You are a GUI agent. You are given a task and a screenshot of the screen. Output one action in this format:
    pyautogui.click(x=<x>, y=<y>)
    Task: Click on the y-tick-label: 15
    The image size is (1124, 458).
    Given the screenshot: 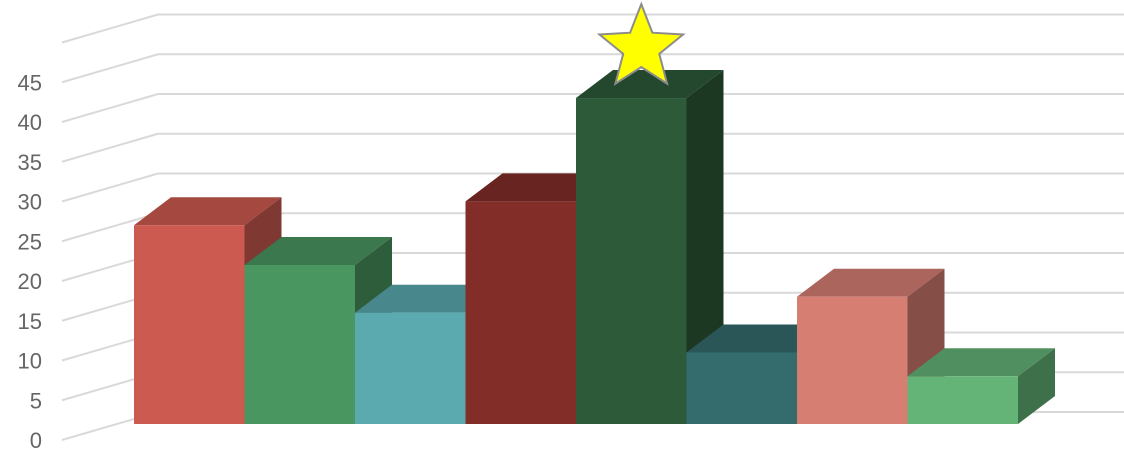 What is the action you would take?
    pyautogui.click(x=30, y=321)
    